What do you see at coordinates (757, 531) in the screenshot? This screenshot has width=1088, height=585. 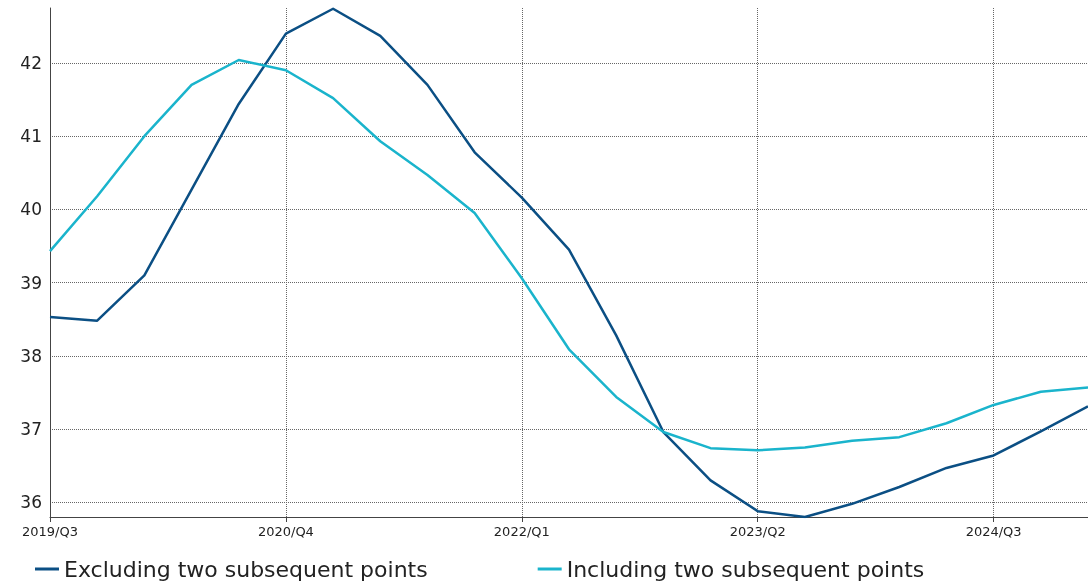 I see `x-tick-label: 2023/Q2` at bounding box center [757, 531].